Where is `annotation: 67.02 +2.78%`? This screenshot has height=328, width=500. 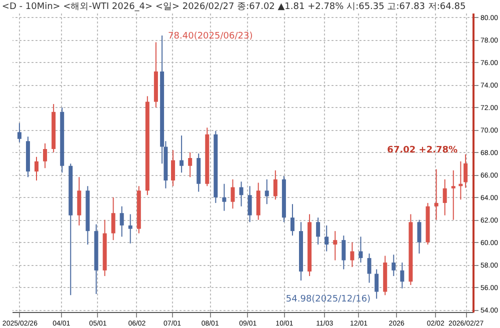 annotation: 67.02 +2.78% is located at coordinates (422, 150).